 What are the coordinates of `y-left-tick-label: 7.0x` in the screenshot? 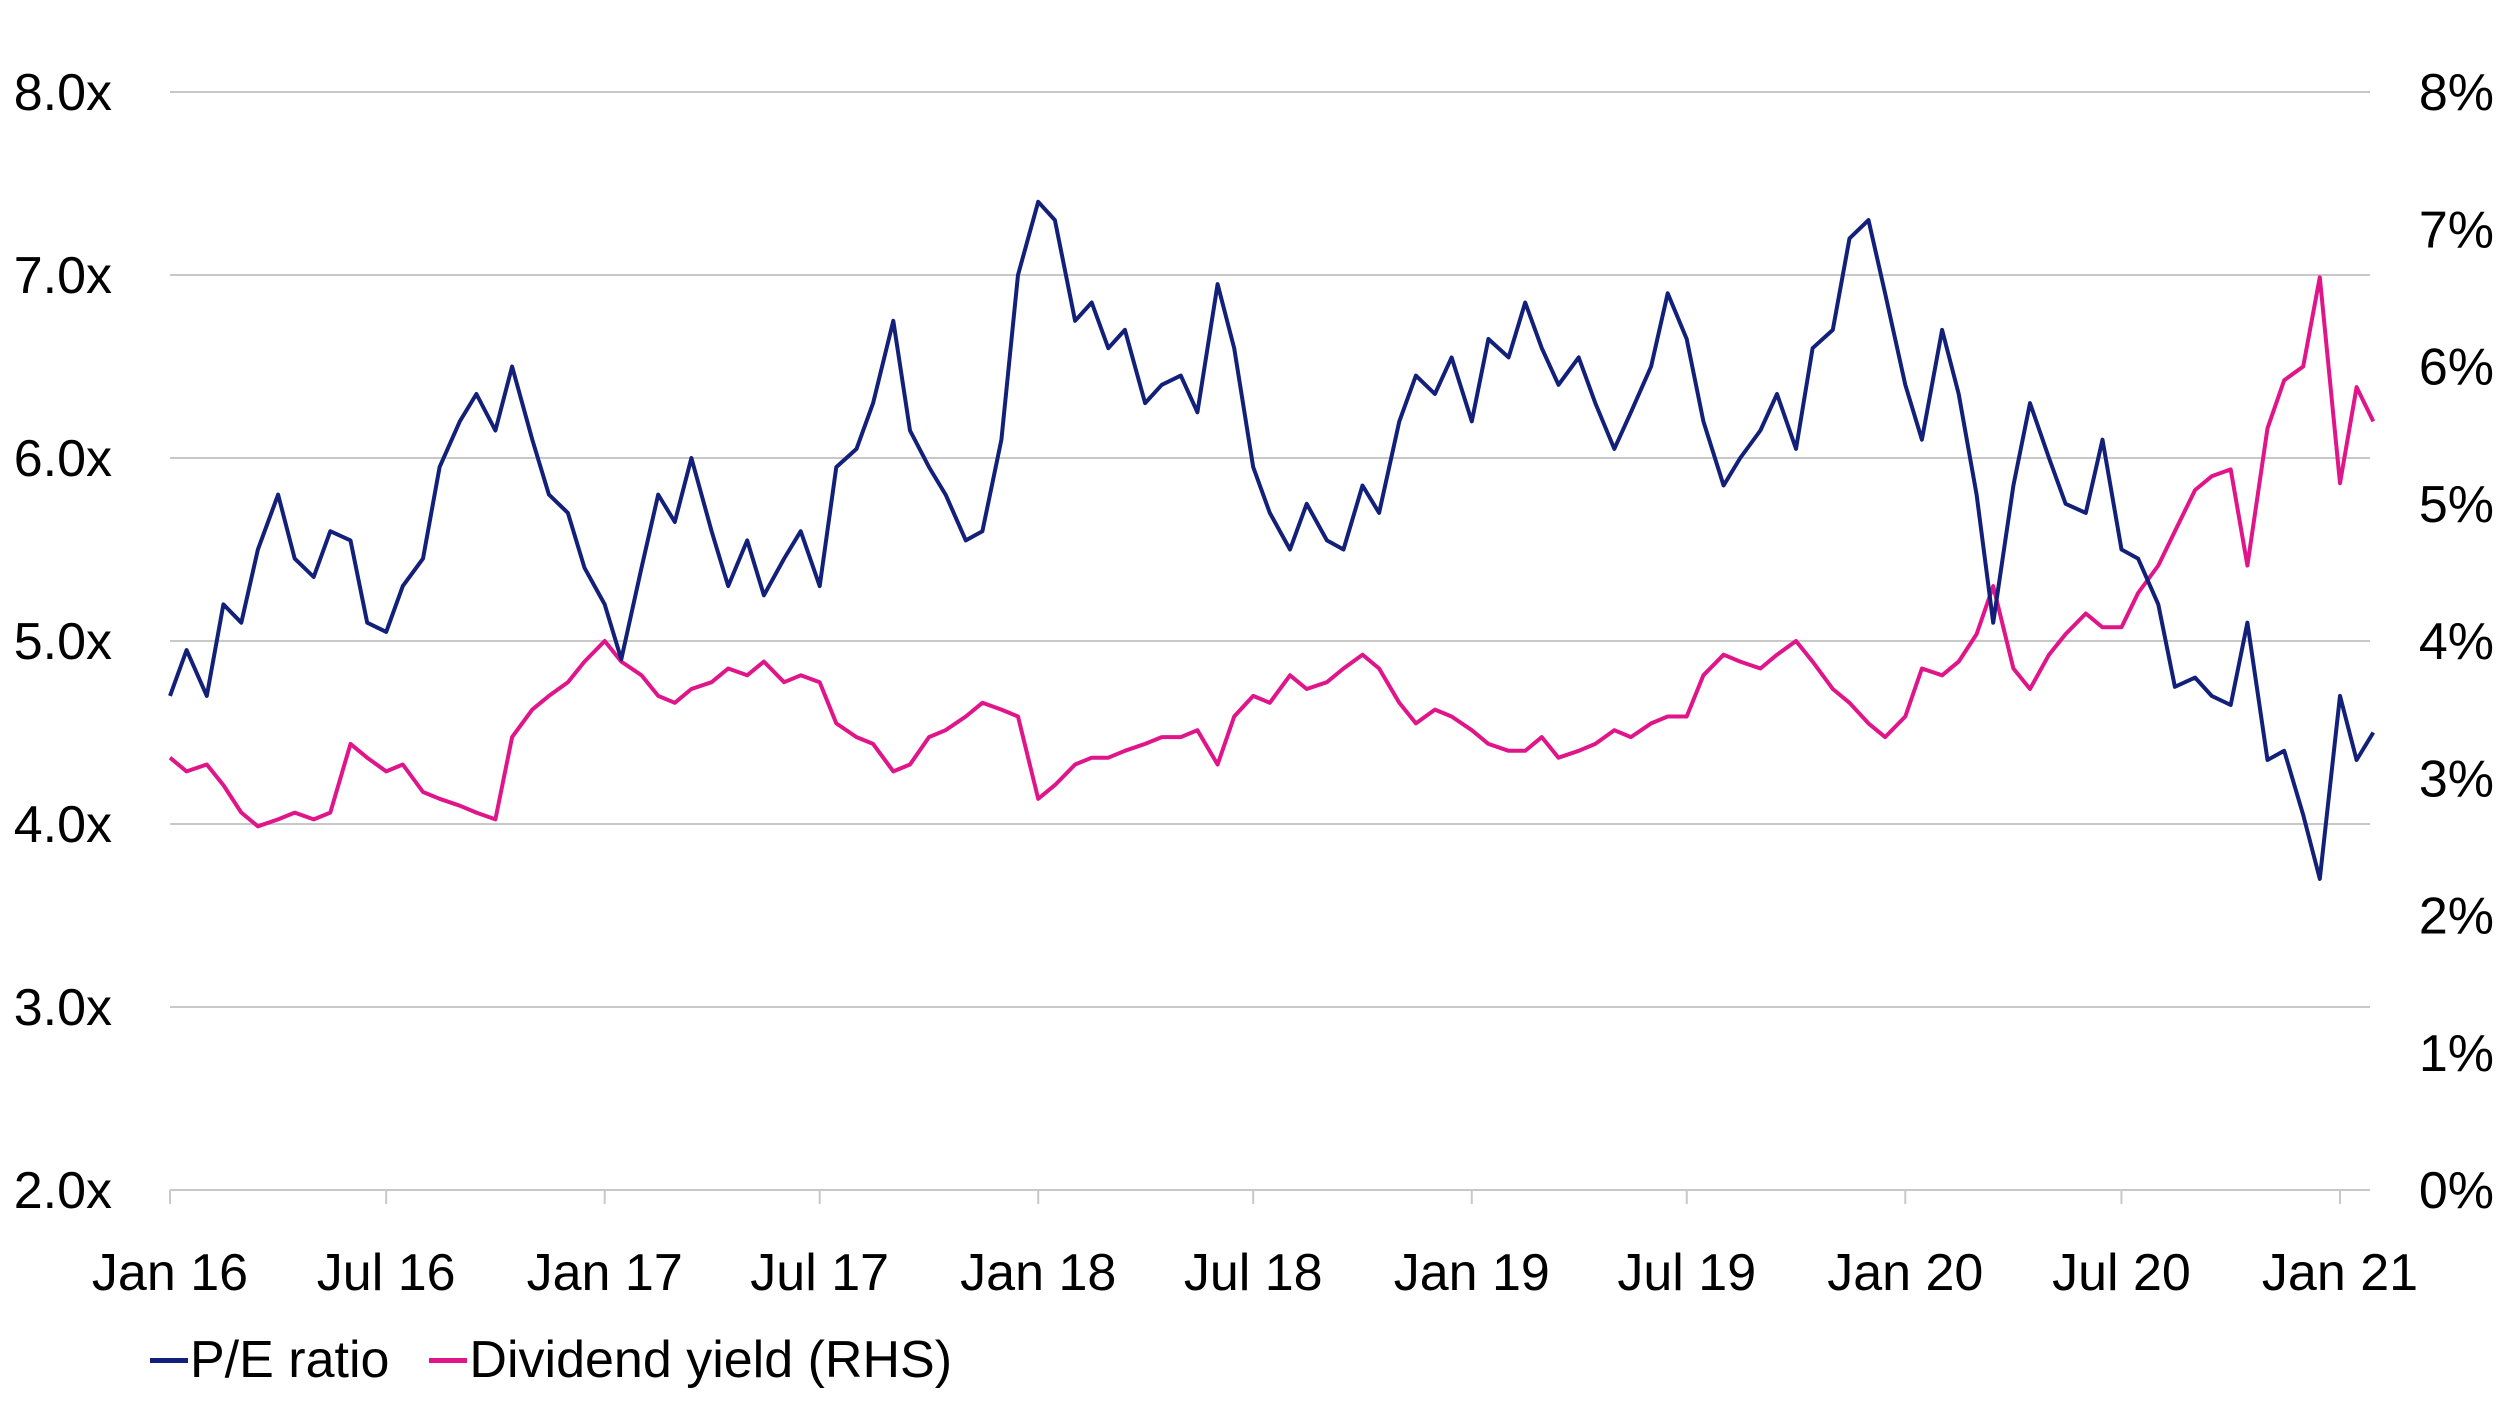 It's located at (63, 276).